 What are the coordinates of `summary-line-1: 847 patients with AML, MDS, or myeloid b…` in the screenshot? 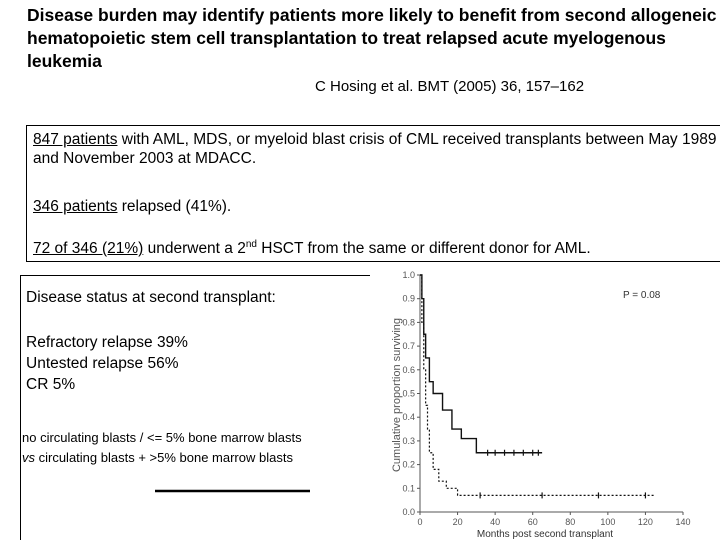 It's located at (376, 149).